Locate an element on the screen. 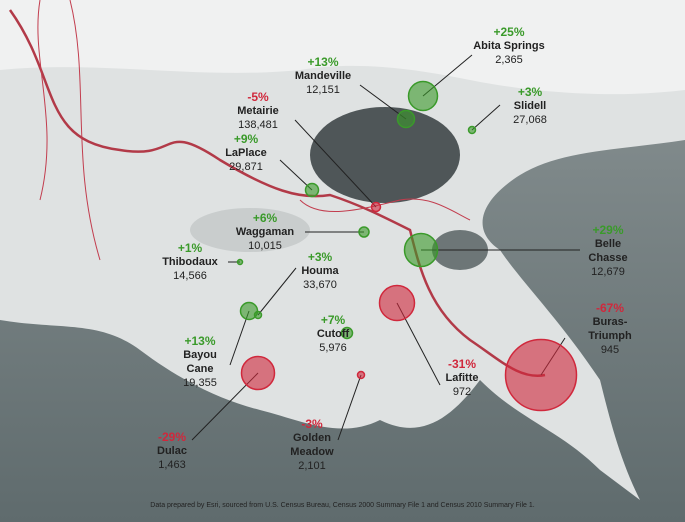 The height and width of the screenshot is (522, 685). place-label: -3% Golden Meadow 2,101 is located at coordinates (312, 445).